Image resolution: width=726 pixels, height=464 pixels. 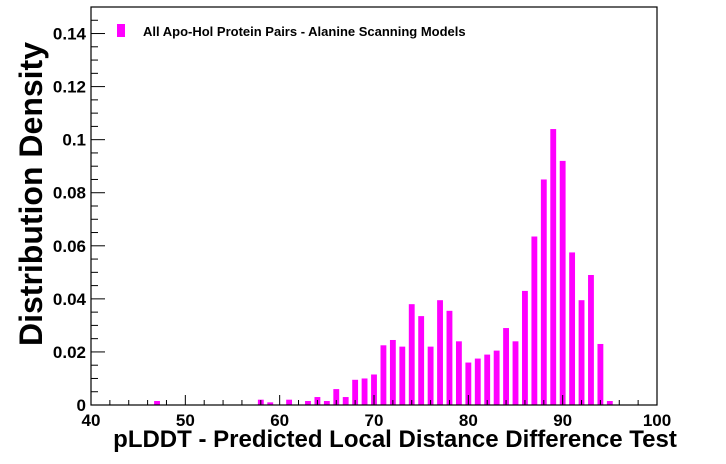 I want to click on x-tick-label: 50, so click(x=185, y=420).